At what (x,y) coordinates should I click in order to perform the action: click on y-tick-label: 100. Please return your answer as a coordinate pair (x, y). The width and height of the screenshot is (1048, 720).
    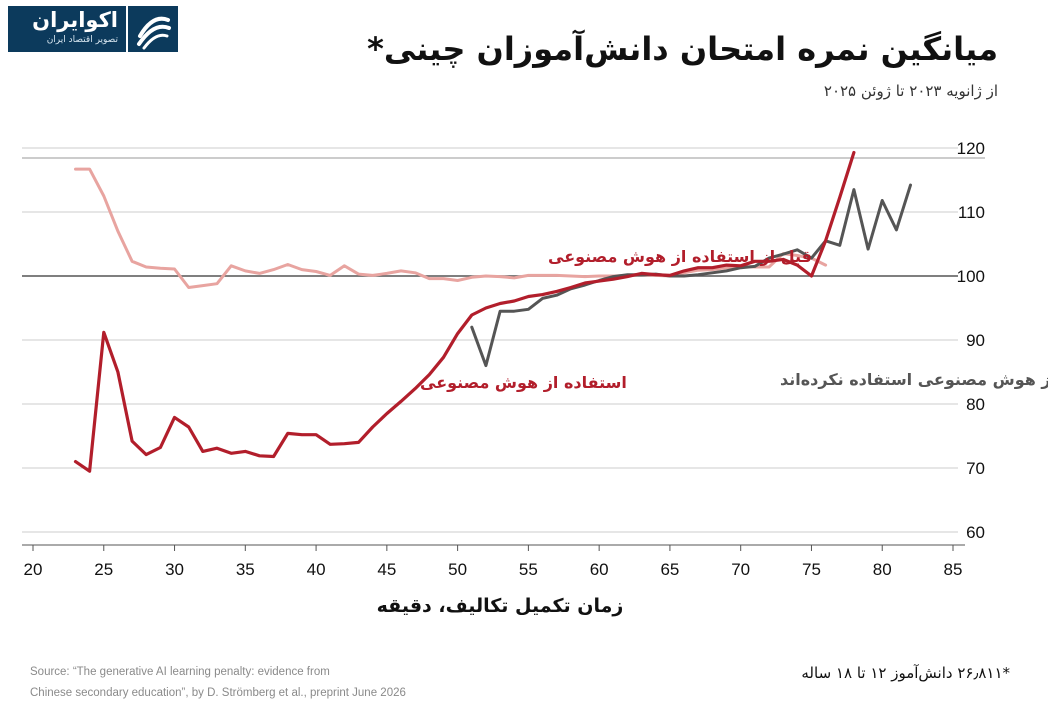
    Looking at the image, I should click on (971, 276).